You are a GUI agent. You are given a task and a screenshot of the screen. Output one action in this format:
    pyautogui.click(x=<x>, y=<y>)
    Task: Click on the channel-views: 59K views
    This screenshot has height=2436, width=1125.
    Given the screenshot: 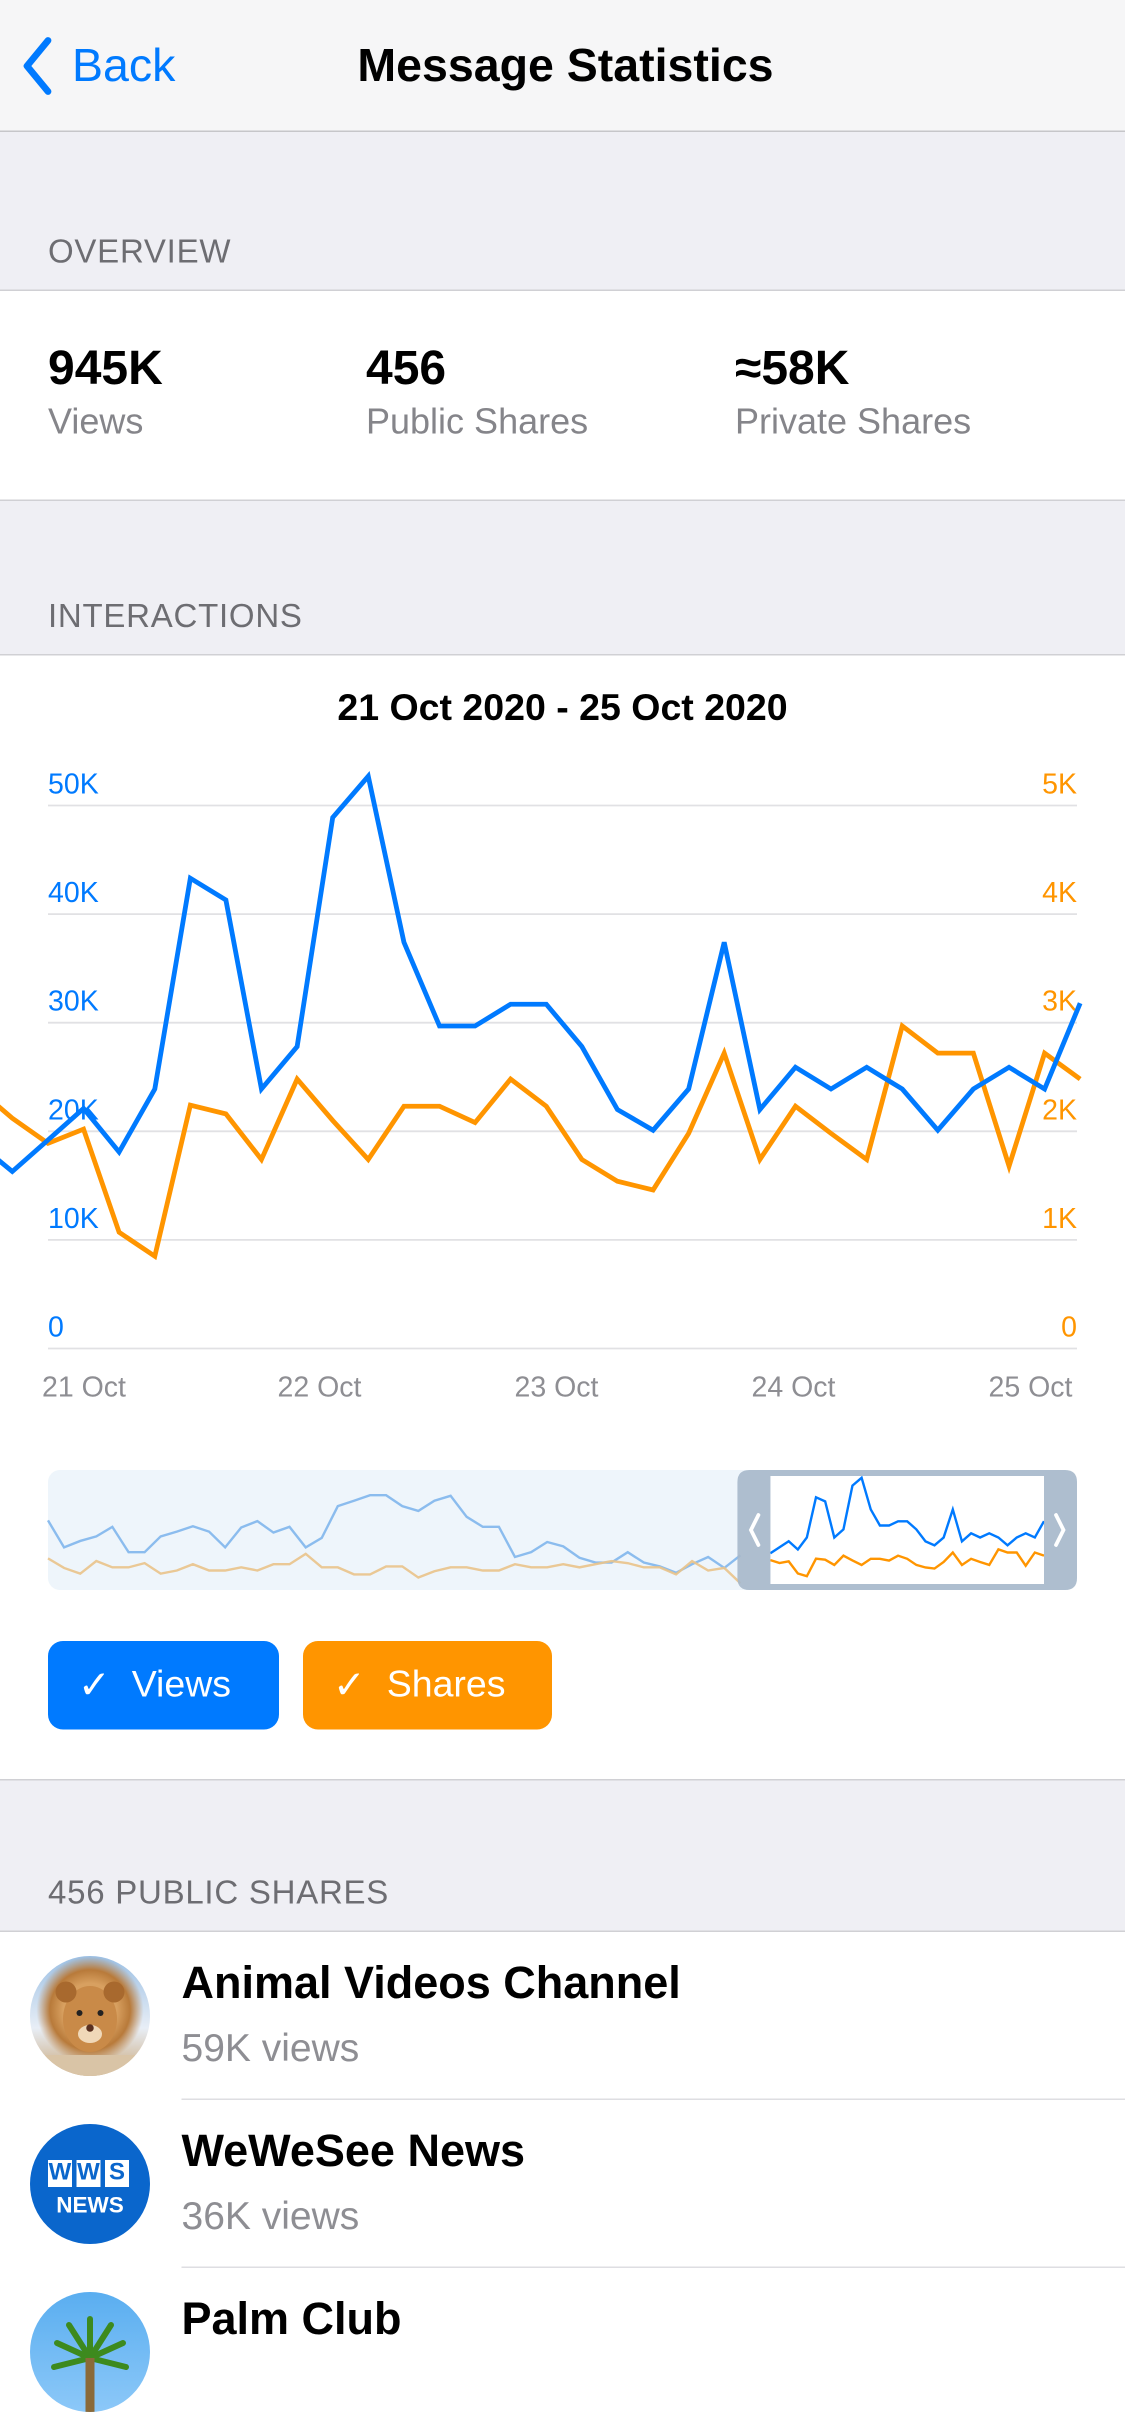 What is the action you would take?
    pyautogui.click(x=271, y=2048)
    